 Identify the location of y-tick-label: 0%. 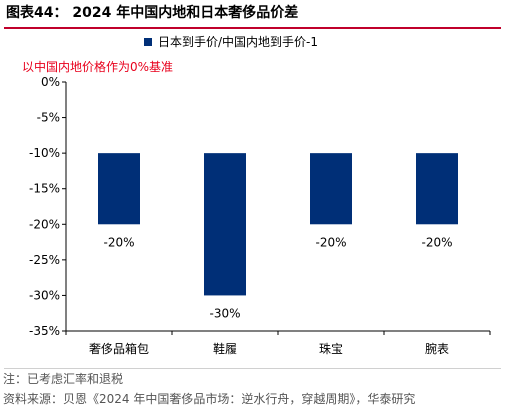
(50, 82).